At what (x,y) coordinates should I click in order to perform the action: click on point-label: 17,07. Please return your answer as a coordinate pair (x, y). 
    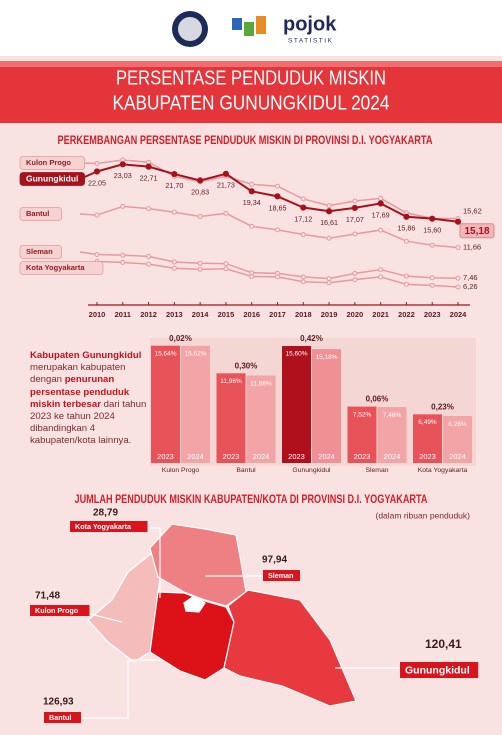
    Looking at the image, I should click on (355, 219).